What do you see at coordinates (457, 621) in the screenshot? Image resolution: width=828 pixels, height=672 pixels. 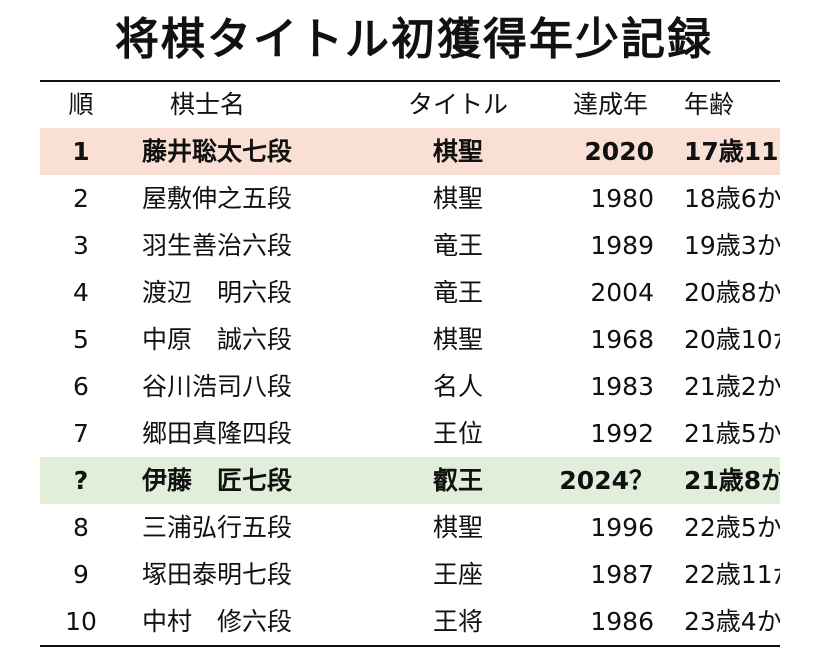 I see `cell-title: 王将` at bounding box center [457, 621].